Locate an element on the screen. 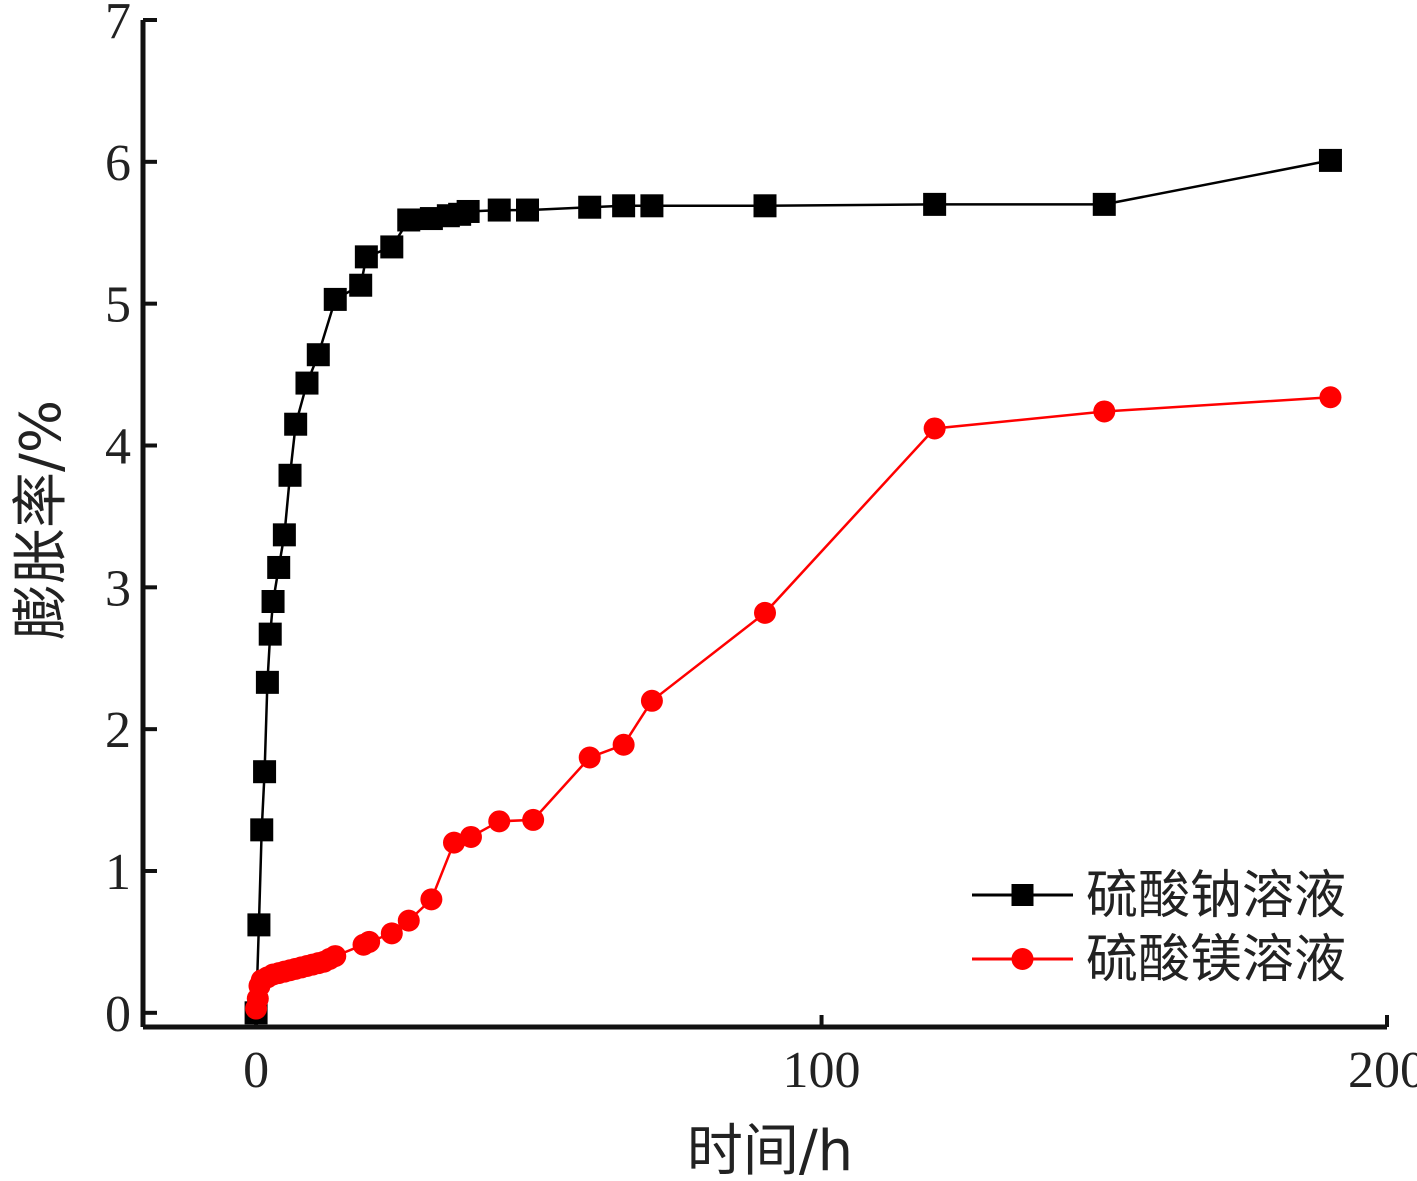  x-axis-title: 时间/h is located at coordinates (770, 1150).